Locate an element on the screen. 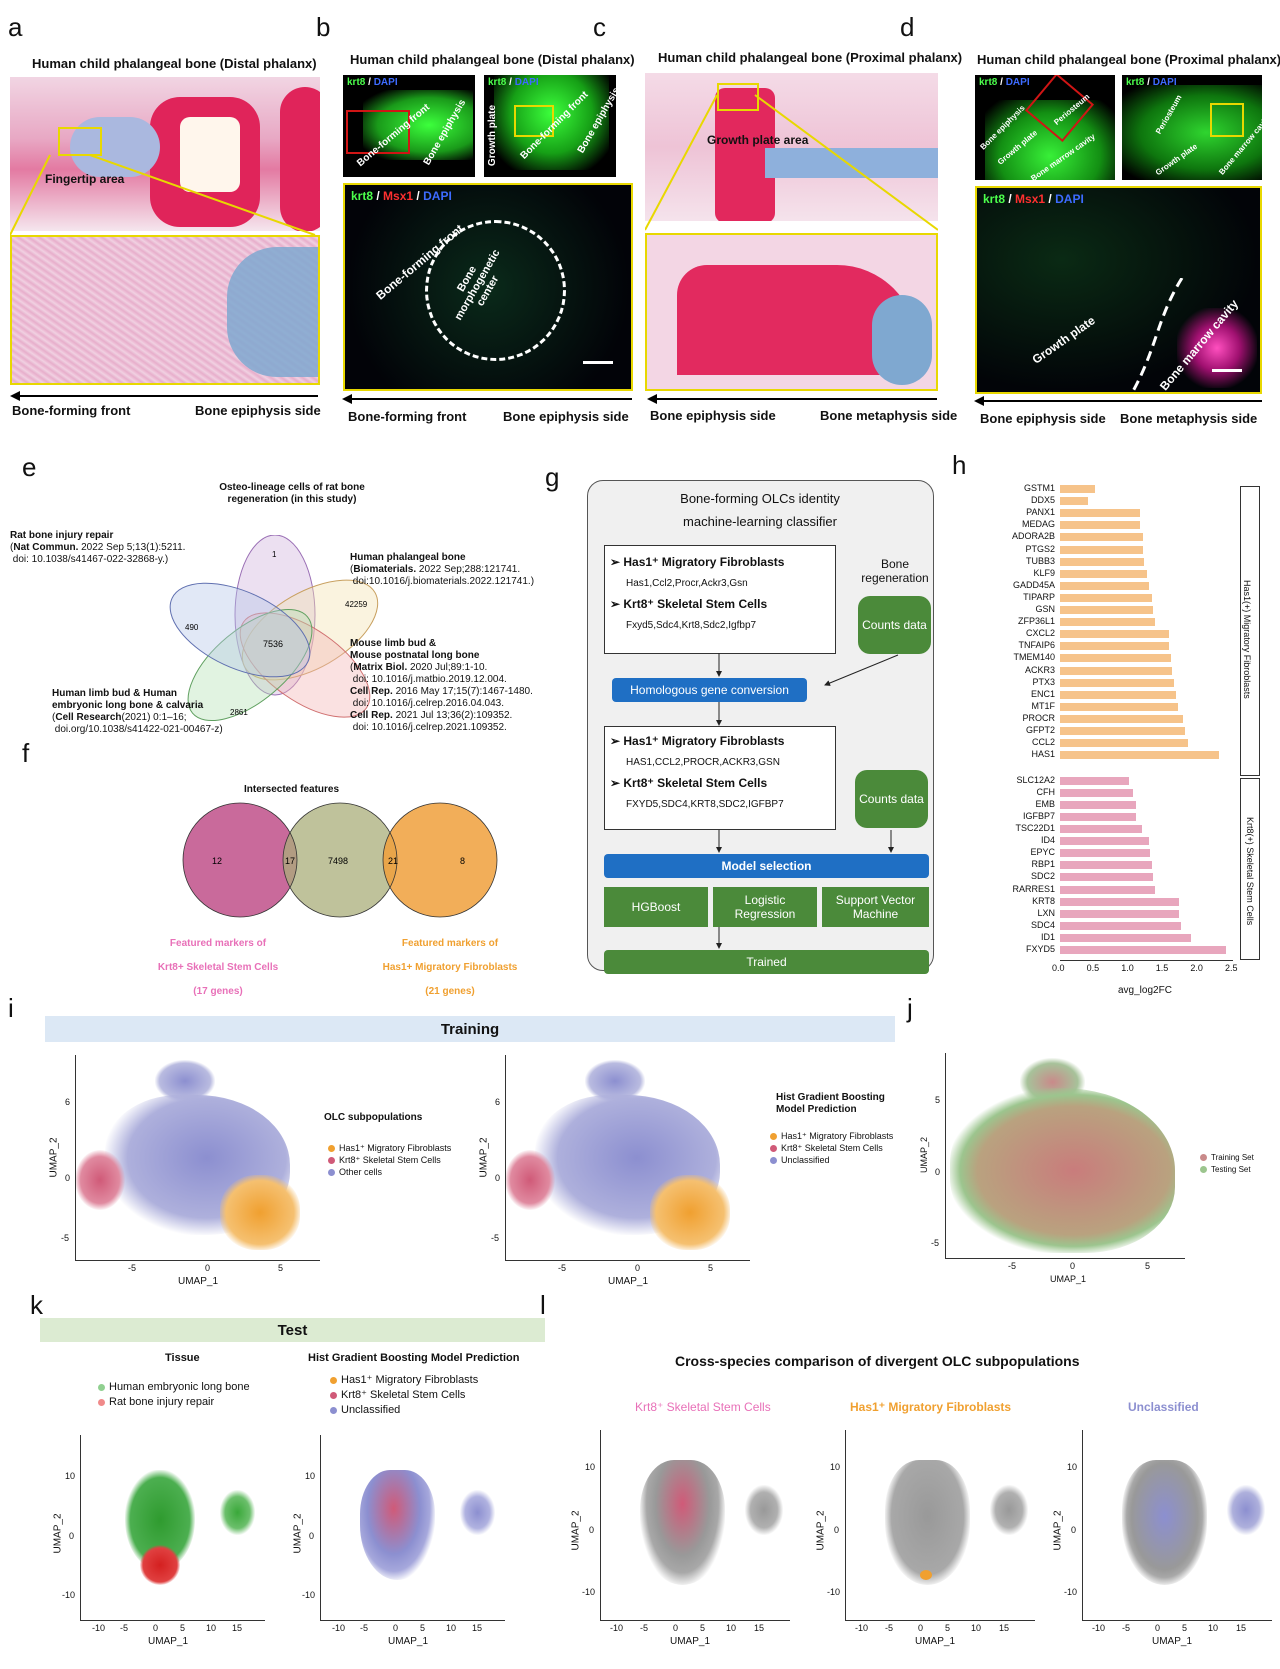  axis-left-d: Bone epiphysis side is located at coordinates (1043, 418).